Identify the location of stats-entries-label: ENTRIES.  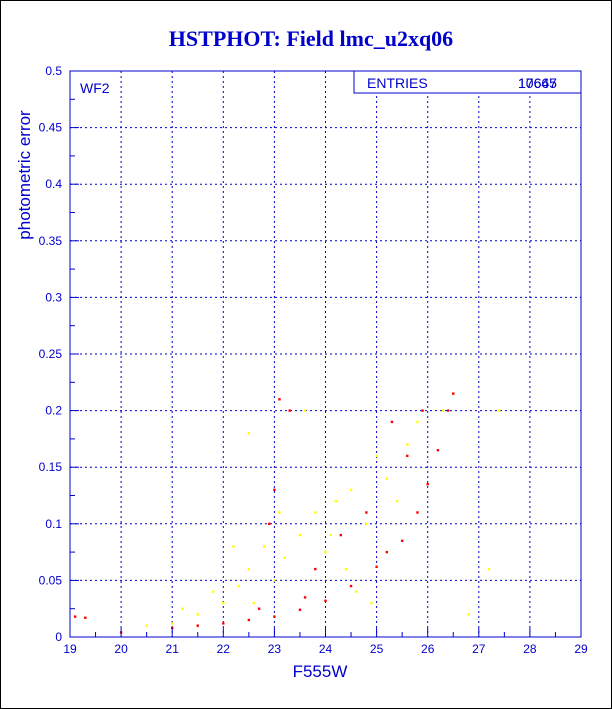
(397, 83).